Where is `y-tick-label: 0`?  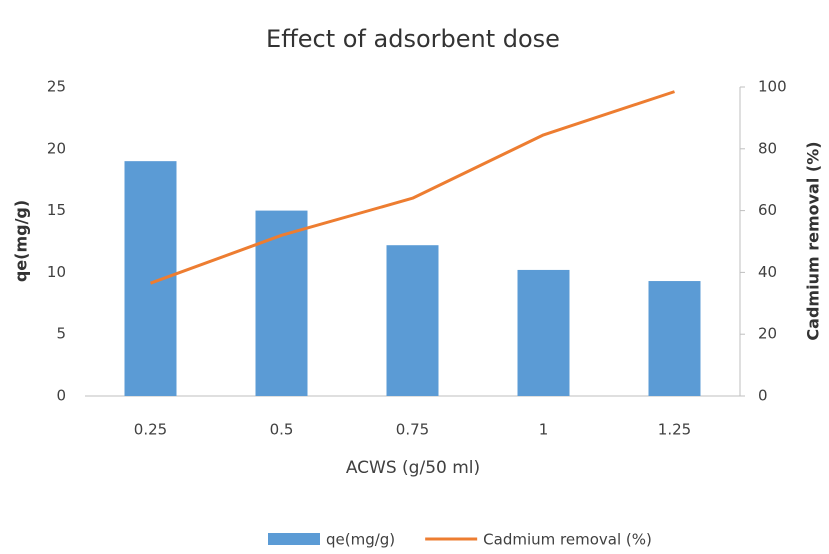 y-tick-label: 0 is located at coordinates (61, 396).